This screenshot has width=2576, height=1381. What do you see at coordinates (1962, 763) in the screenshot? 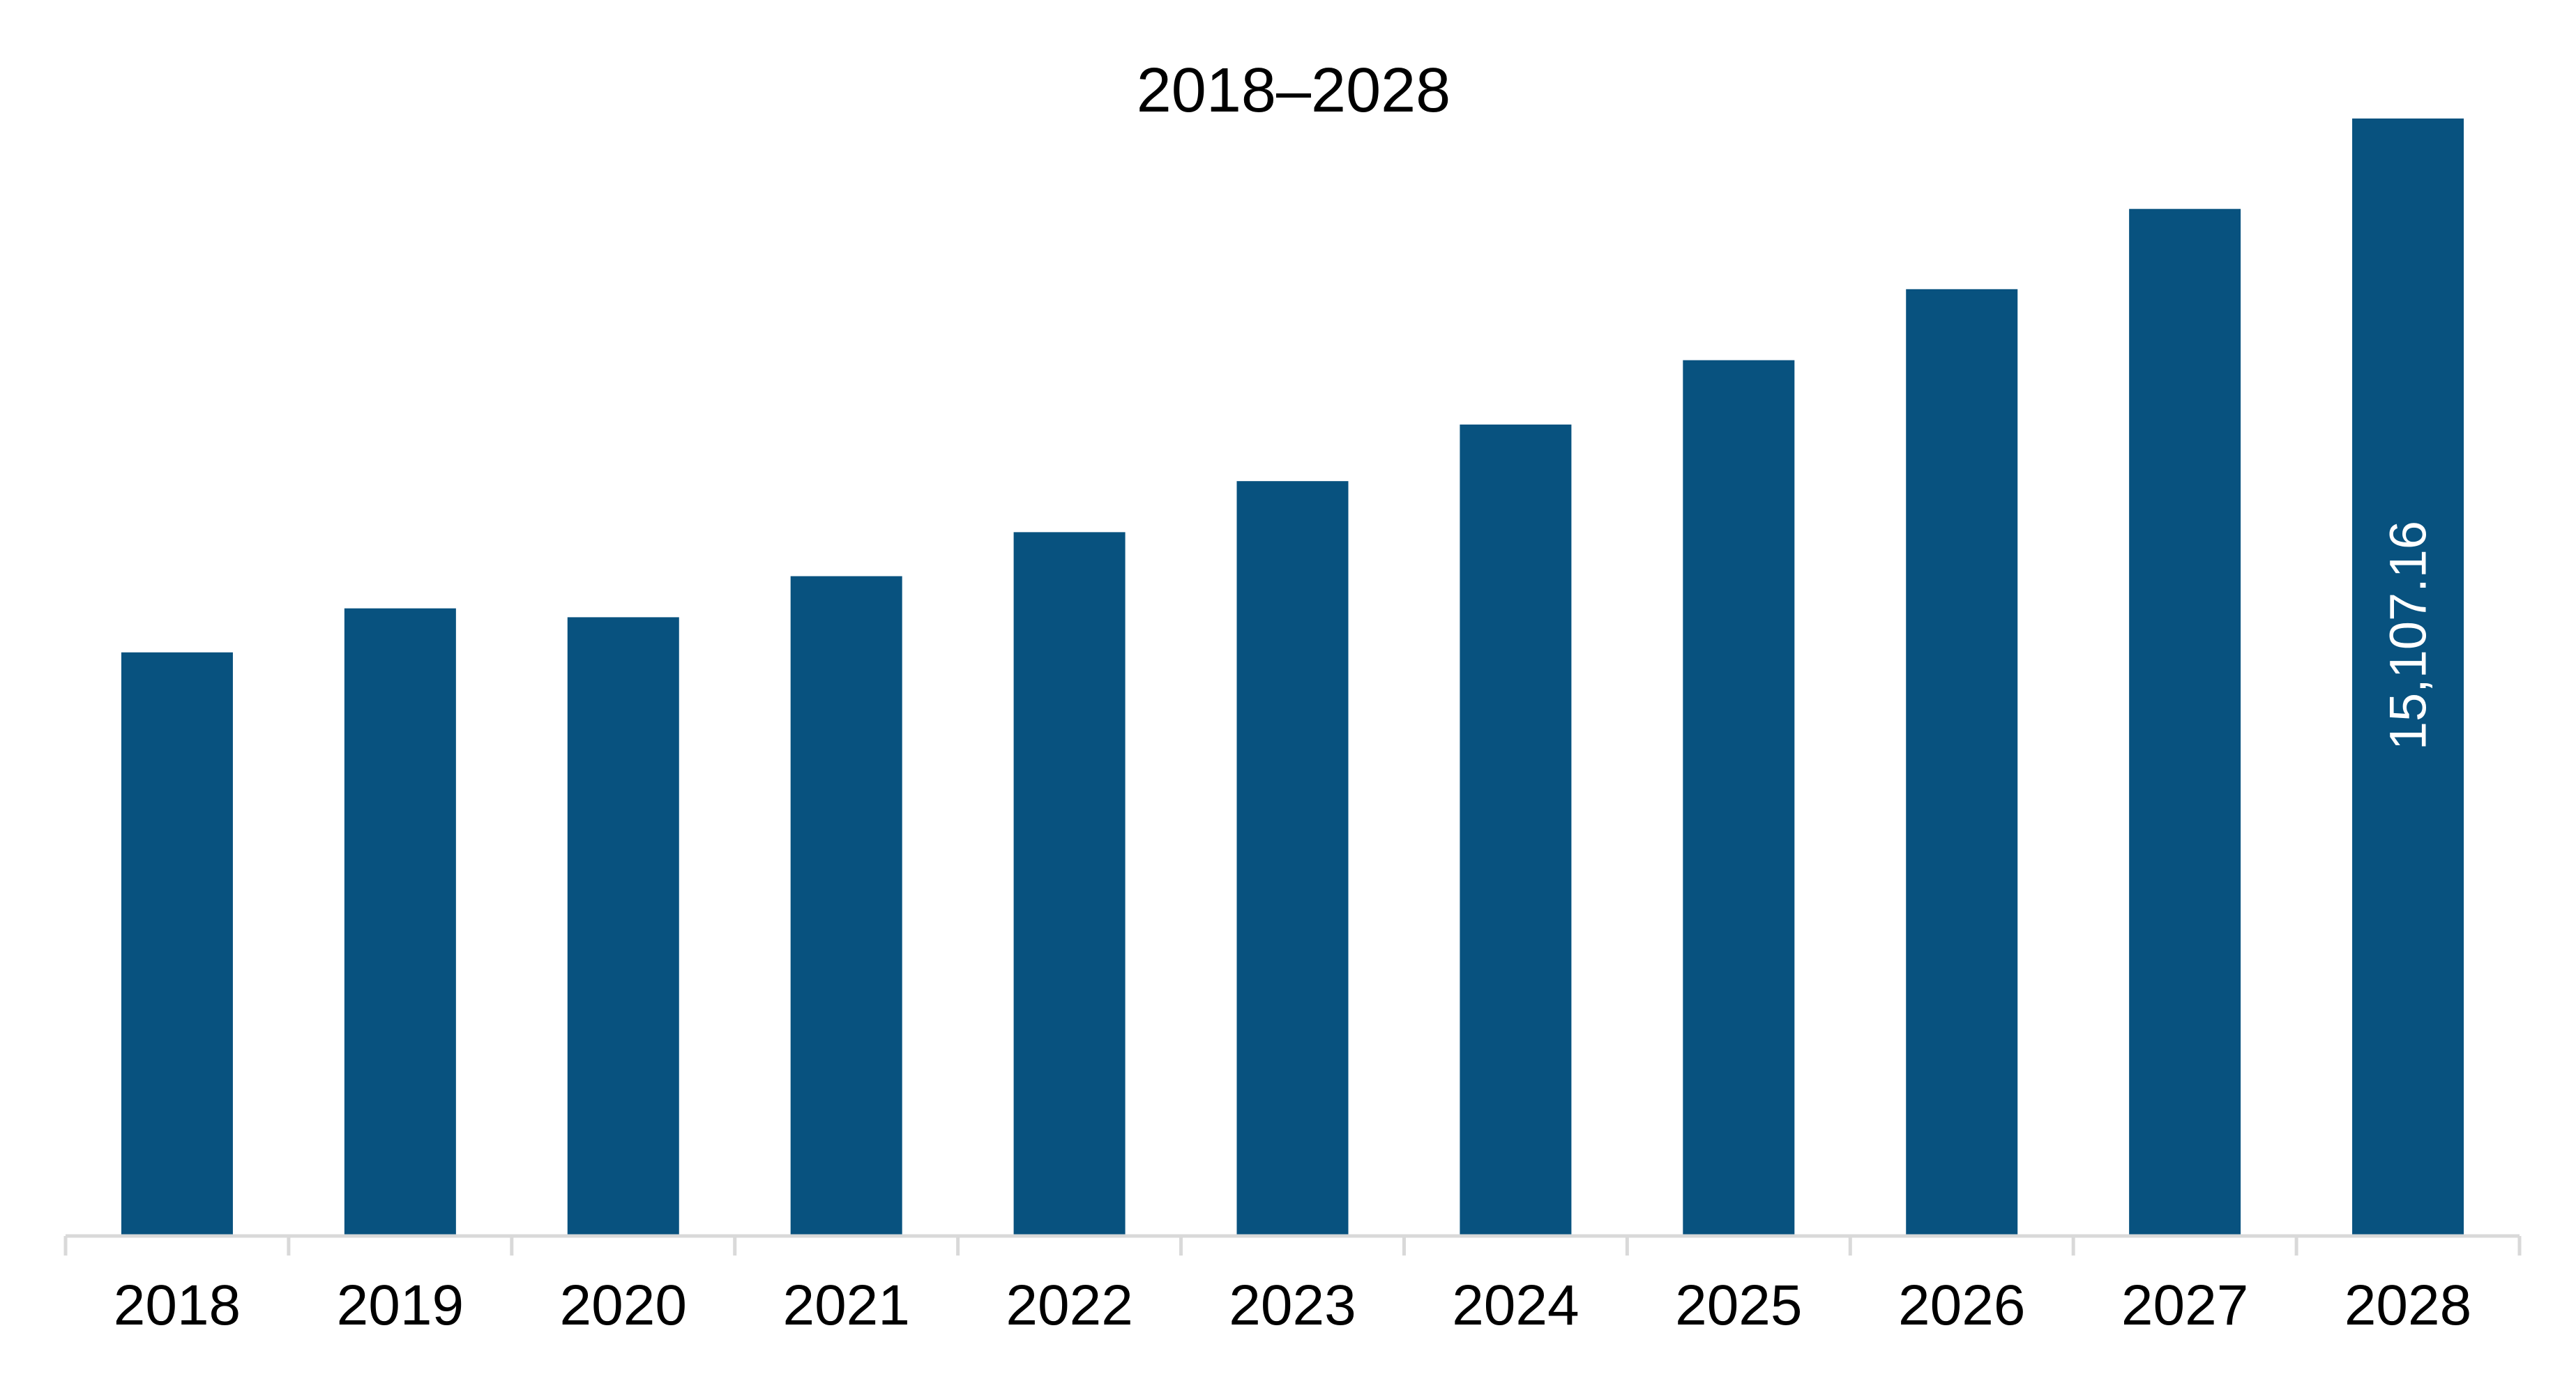
I see `bar-2026` at bounding box center [1962, 763].